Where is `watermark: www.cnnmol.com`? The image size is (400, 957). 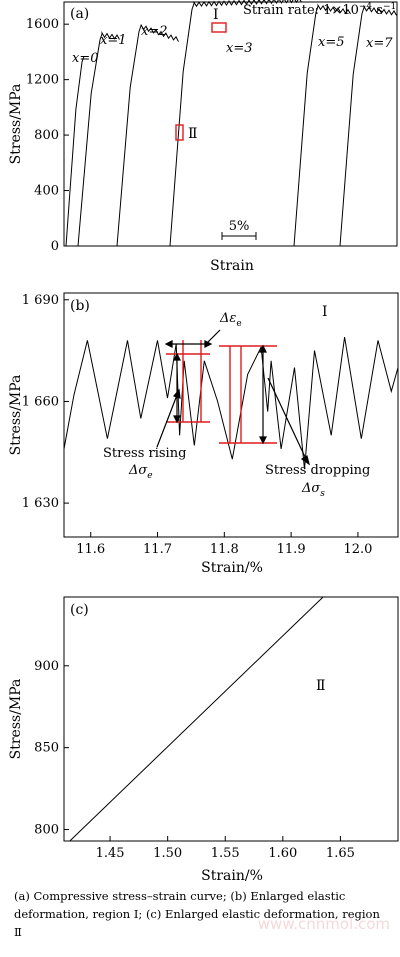 watermark: www.cnnmol.com is located at coordinates (323, 924).